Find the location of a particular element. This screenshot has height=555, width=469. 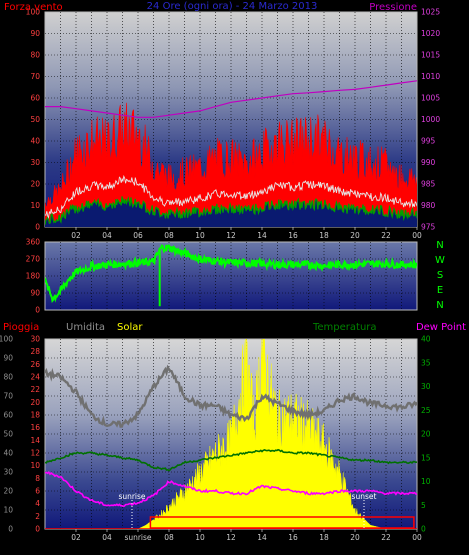

y-tick-label: 24 is located at coordinates (35, 377).